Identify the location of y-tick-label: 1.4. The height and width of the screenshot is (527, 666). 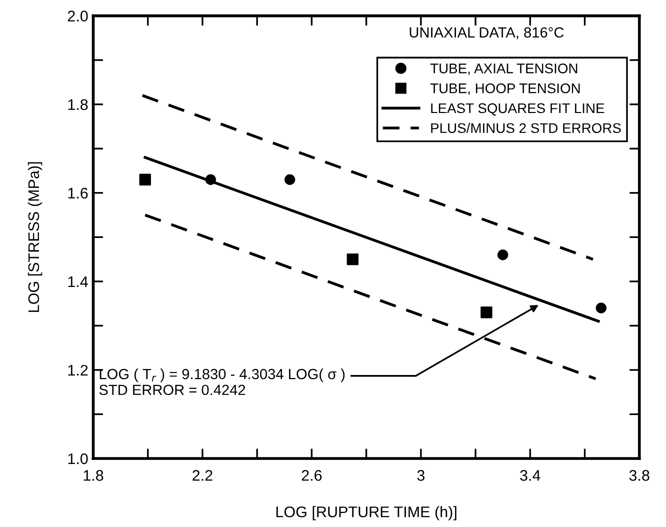
(78, 281).